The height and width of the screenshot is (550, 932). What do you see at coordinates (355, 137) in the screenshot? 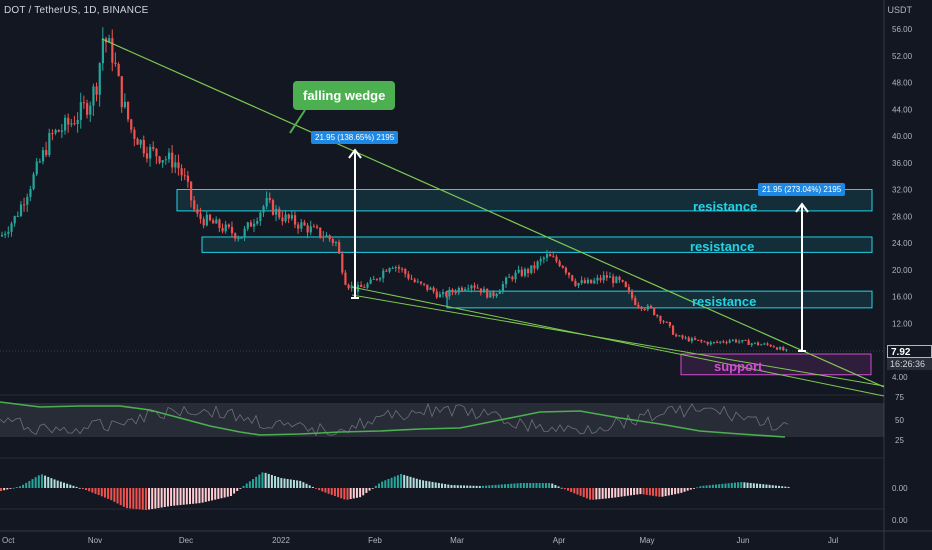
I see `measure-label-left: 21.95 (138.65%) 2195` at bounding box center [355, 137].